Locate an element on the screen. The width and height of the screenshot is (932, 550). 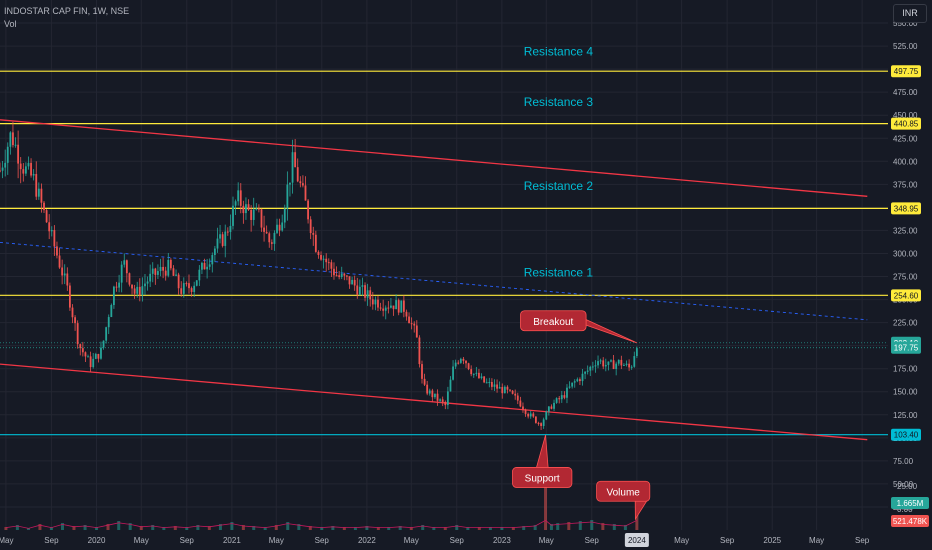
callout-text: Breakout is located at coordinates (553, 322).